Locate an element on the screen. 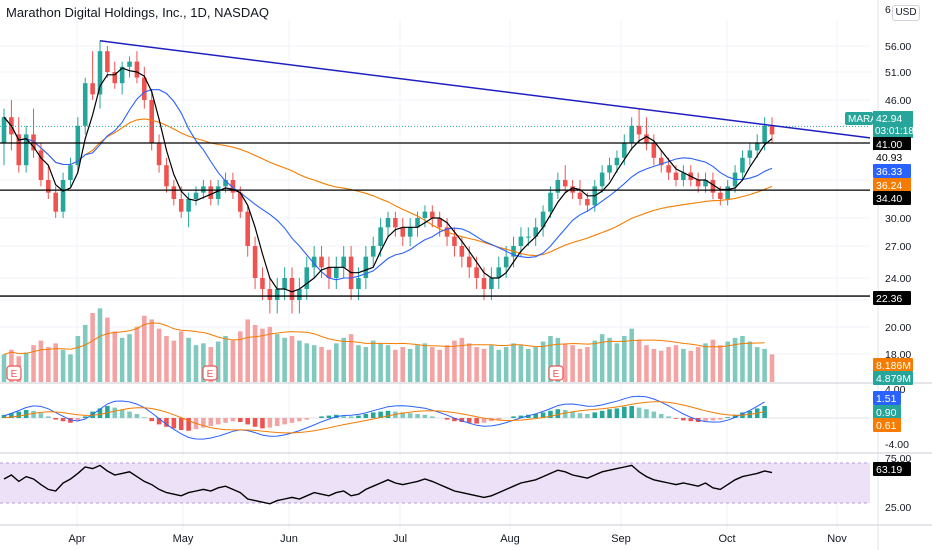  symbol-tag-text: MARA is located at coordinates (862, 119).